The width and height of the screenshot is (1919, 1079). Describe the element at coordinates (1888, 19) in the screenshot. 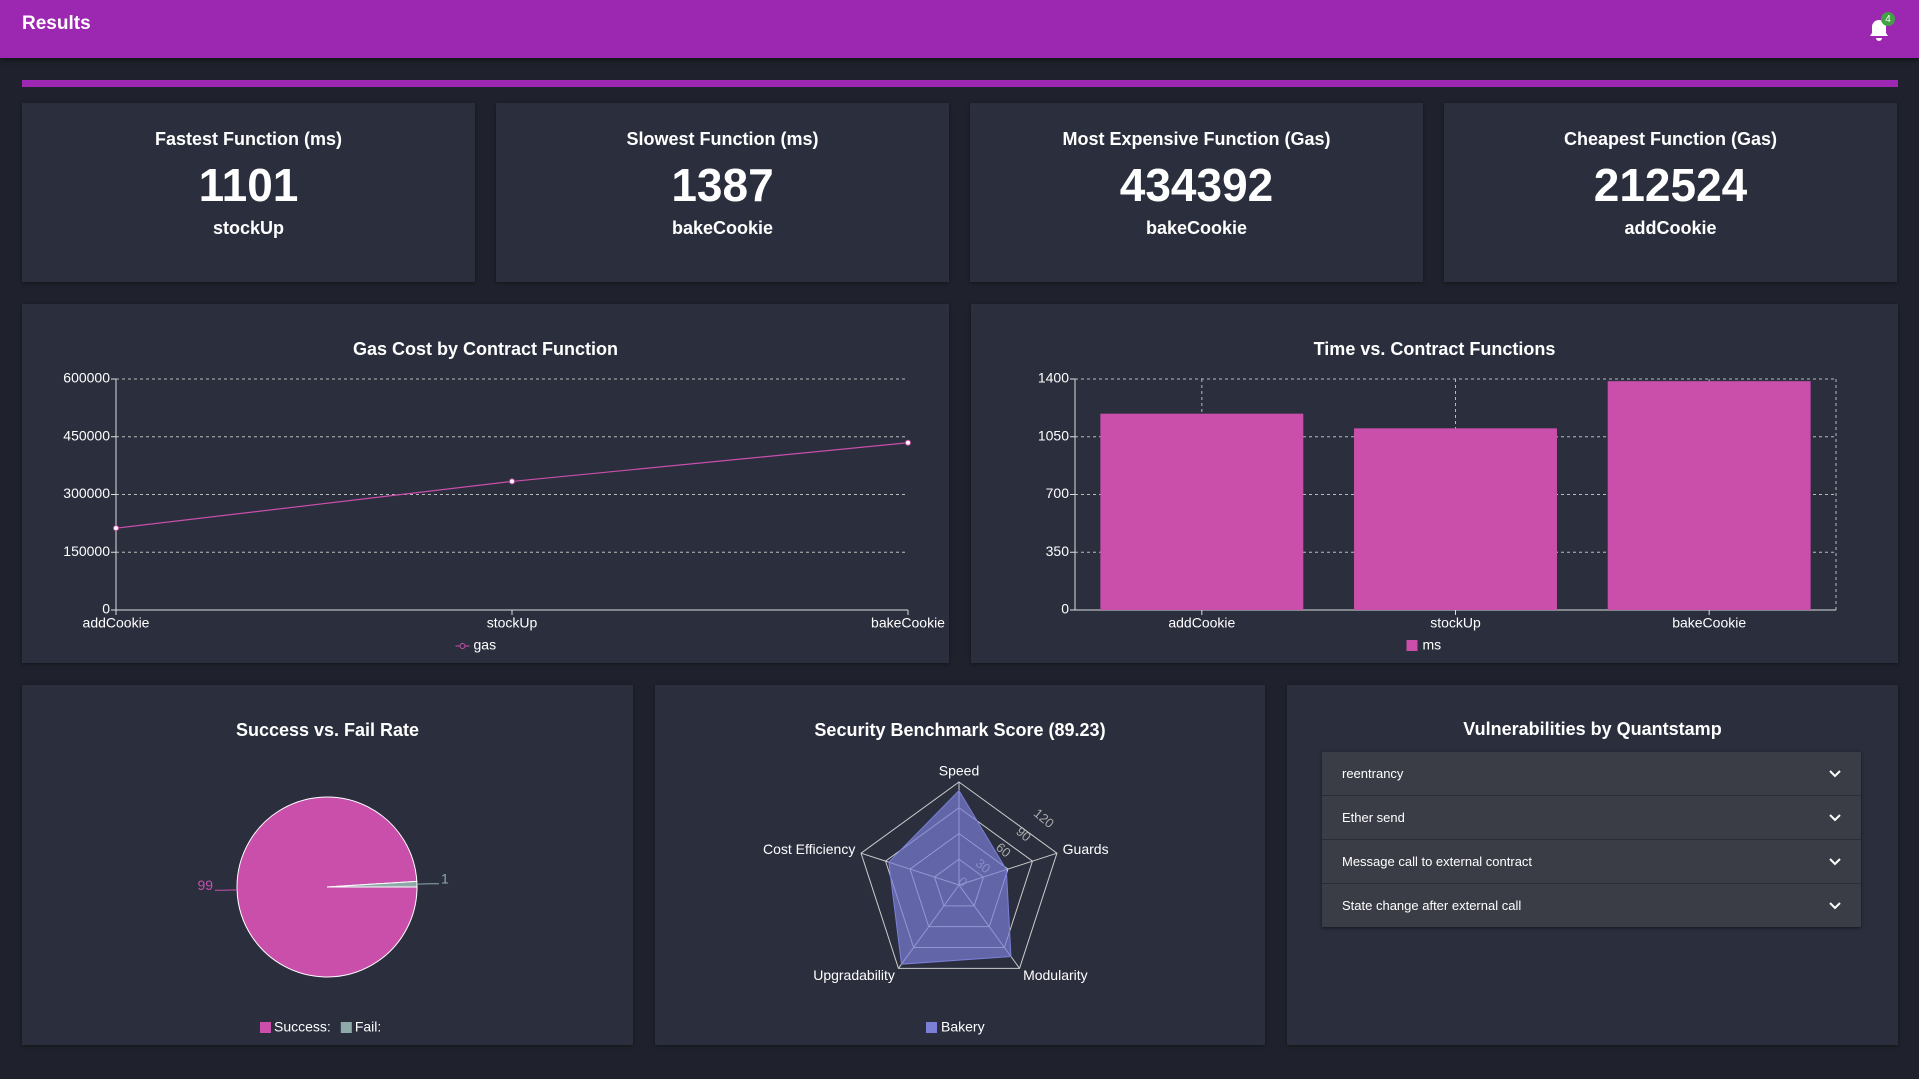

I see `badge: 4` at that location.